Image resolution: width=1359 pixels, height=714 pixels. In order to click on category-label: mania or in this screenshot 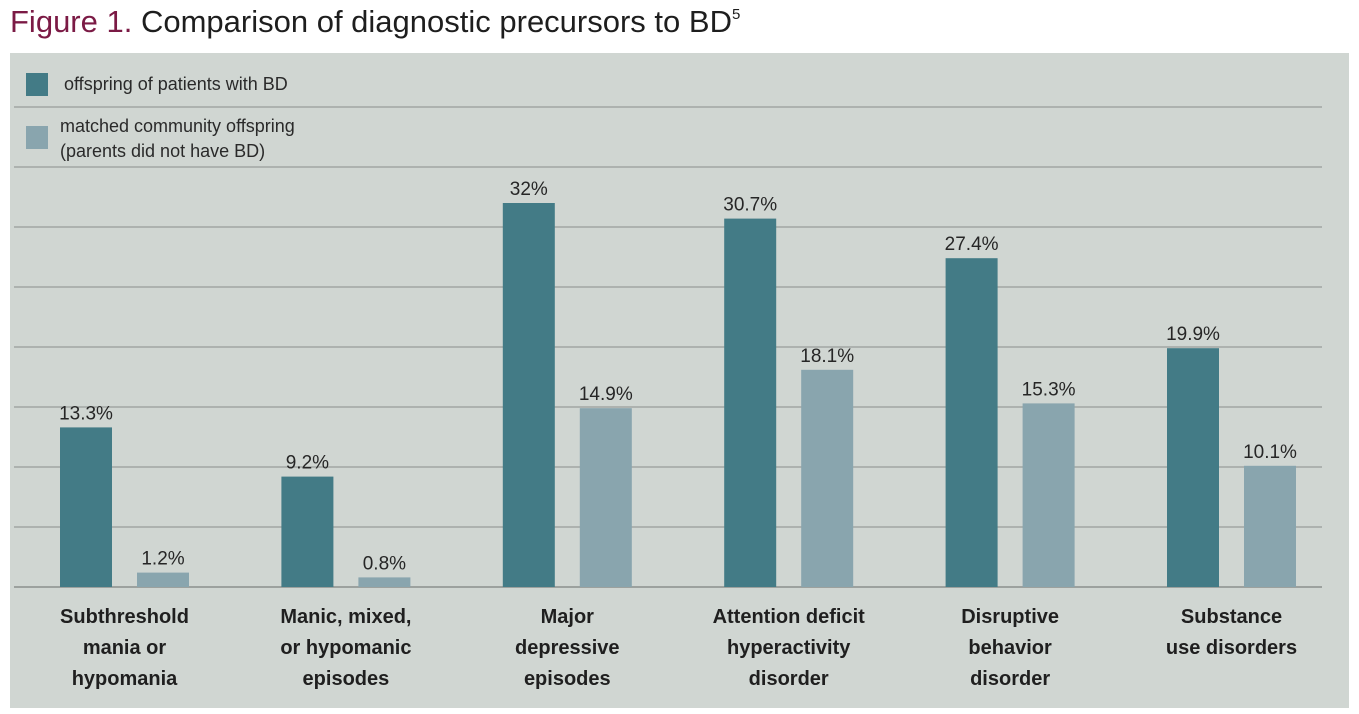, I will do `click(125, 648)`.